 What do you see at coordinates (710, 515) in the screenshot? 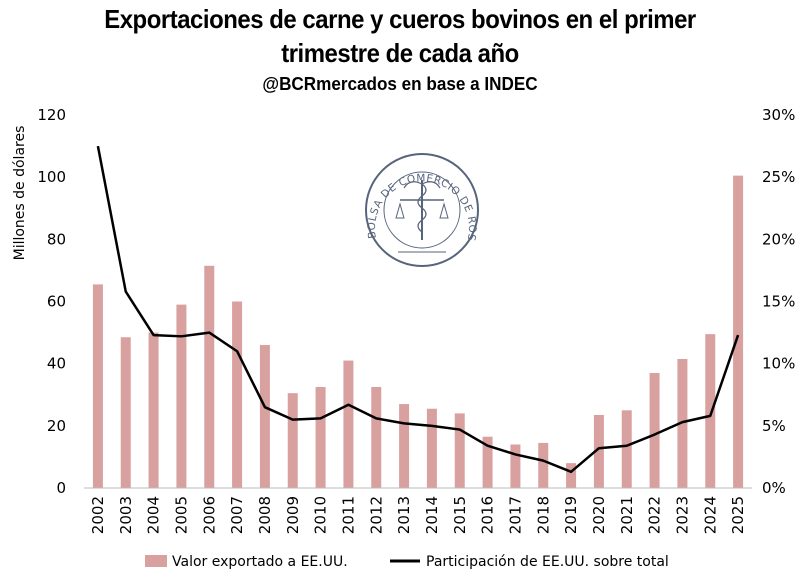
I see `x-tick-label: 2024` at bounding box center [710, 515].